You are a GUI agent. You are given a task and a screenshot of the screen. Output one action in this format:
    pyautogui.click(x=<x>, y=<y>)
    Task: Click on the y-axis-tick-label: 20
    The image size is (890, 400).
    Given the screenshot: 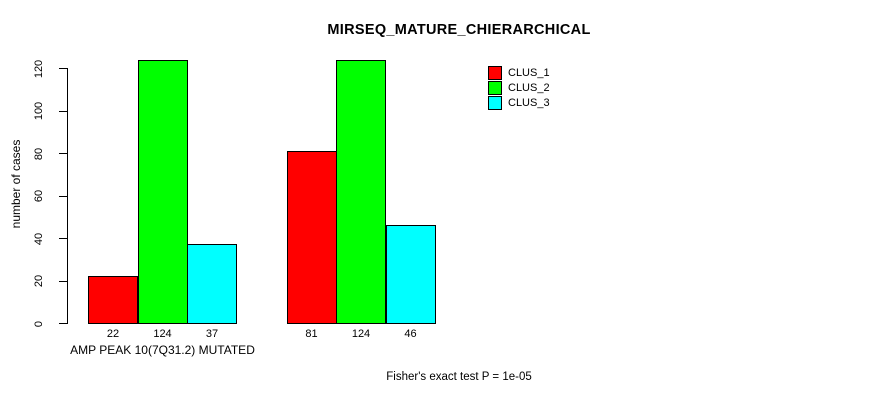 What is the action you would take?
    pyautogui.click(x=39, y=281)
    